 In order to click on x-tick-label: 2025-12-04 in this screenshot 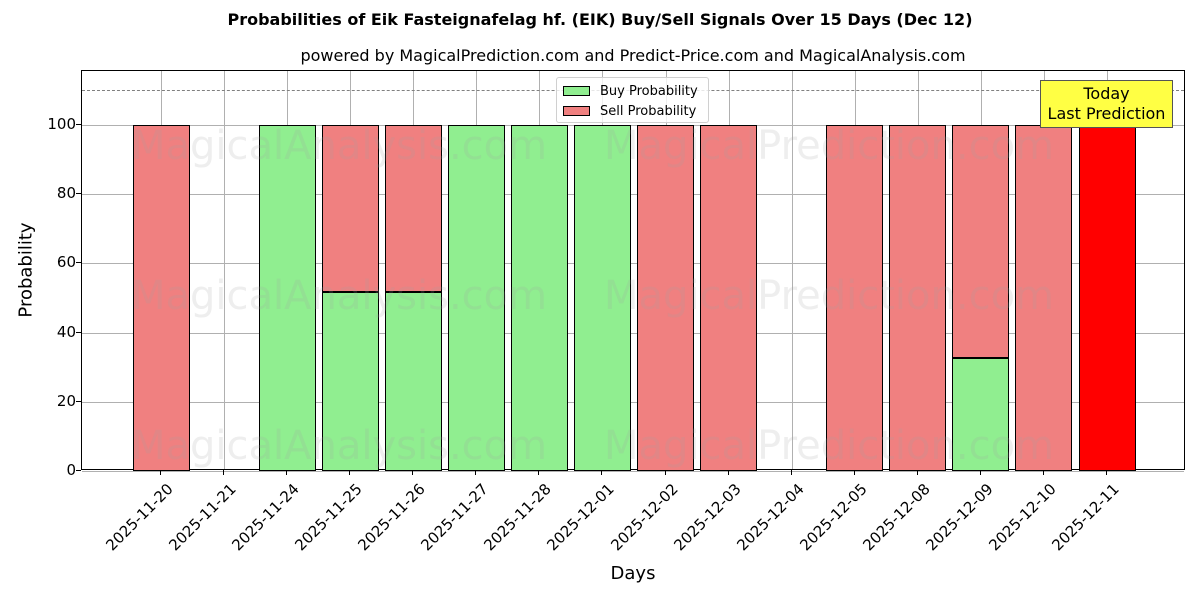, I will do `click(770, 517)`.